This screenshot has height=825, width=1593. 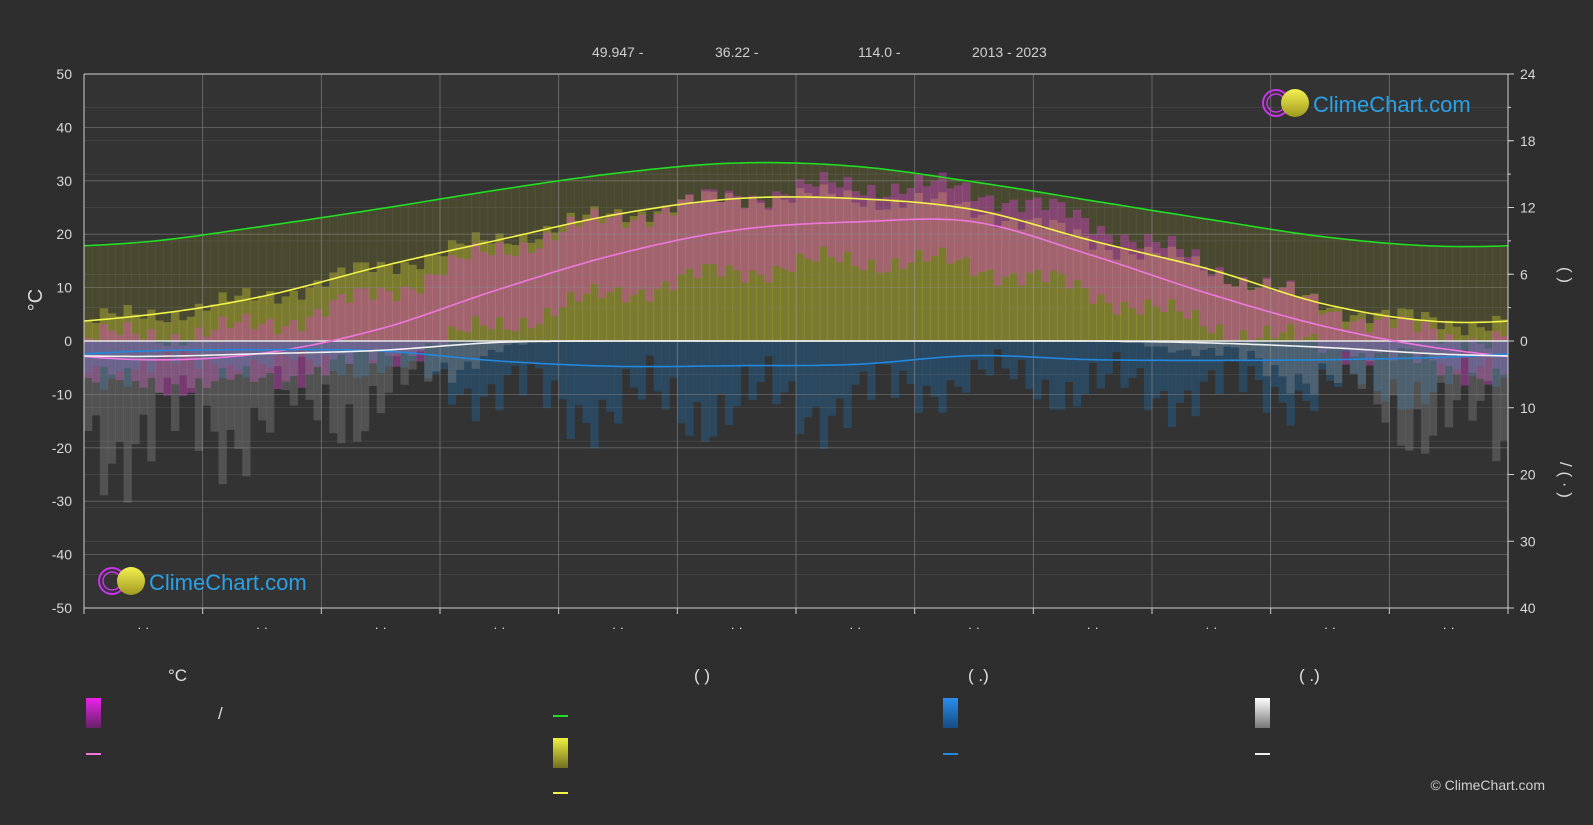 What do you see at coordinates (618, 52) in the screenshot?
I see `header-latitude: 49.947 -` at bounding box center [618, 52].